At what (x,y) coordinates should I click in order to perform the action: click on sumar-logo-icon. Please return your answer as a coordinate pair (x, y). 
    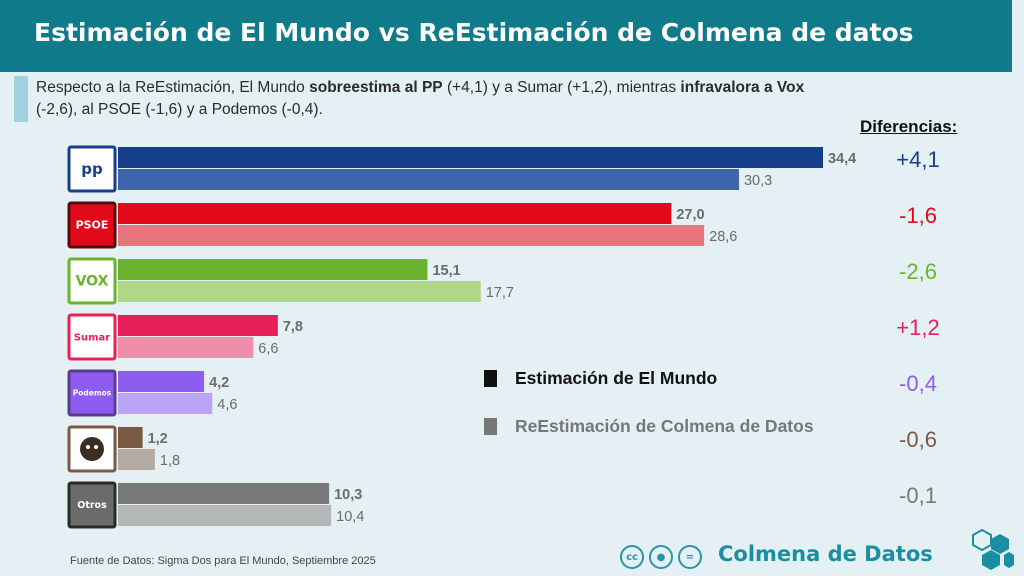
    Looking at the image, I should click on (92, 337).